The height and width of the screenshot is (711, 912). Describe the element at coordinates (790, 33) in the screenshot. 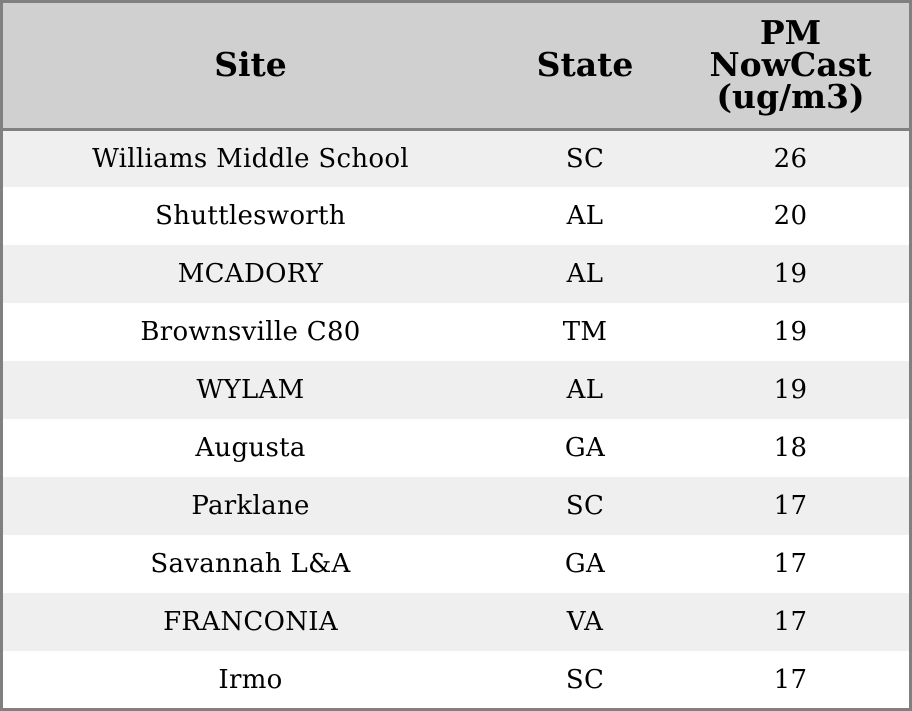

I see `header-pm-line-1: PM` at that location.